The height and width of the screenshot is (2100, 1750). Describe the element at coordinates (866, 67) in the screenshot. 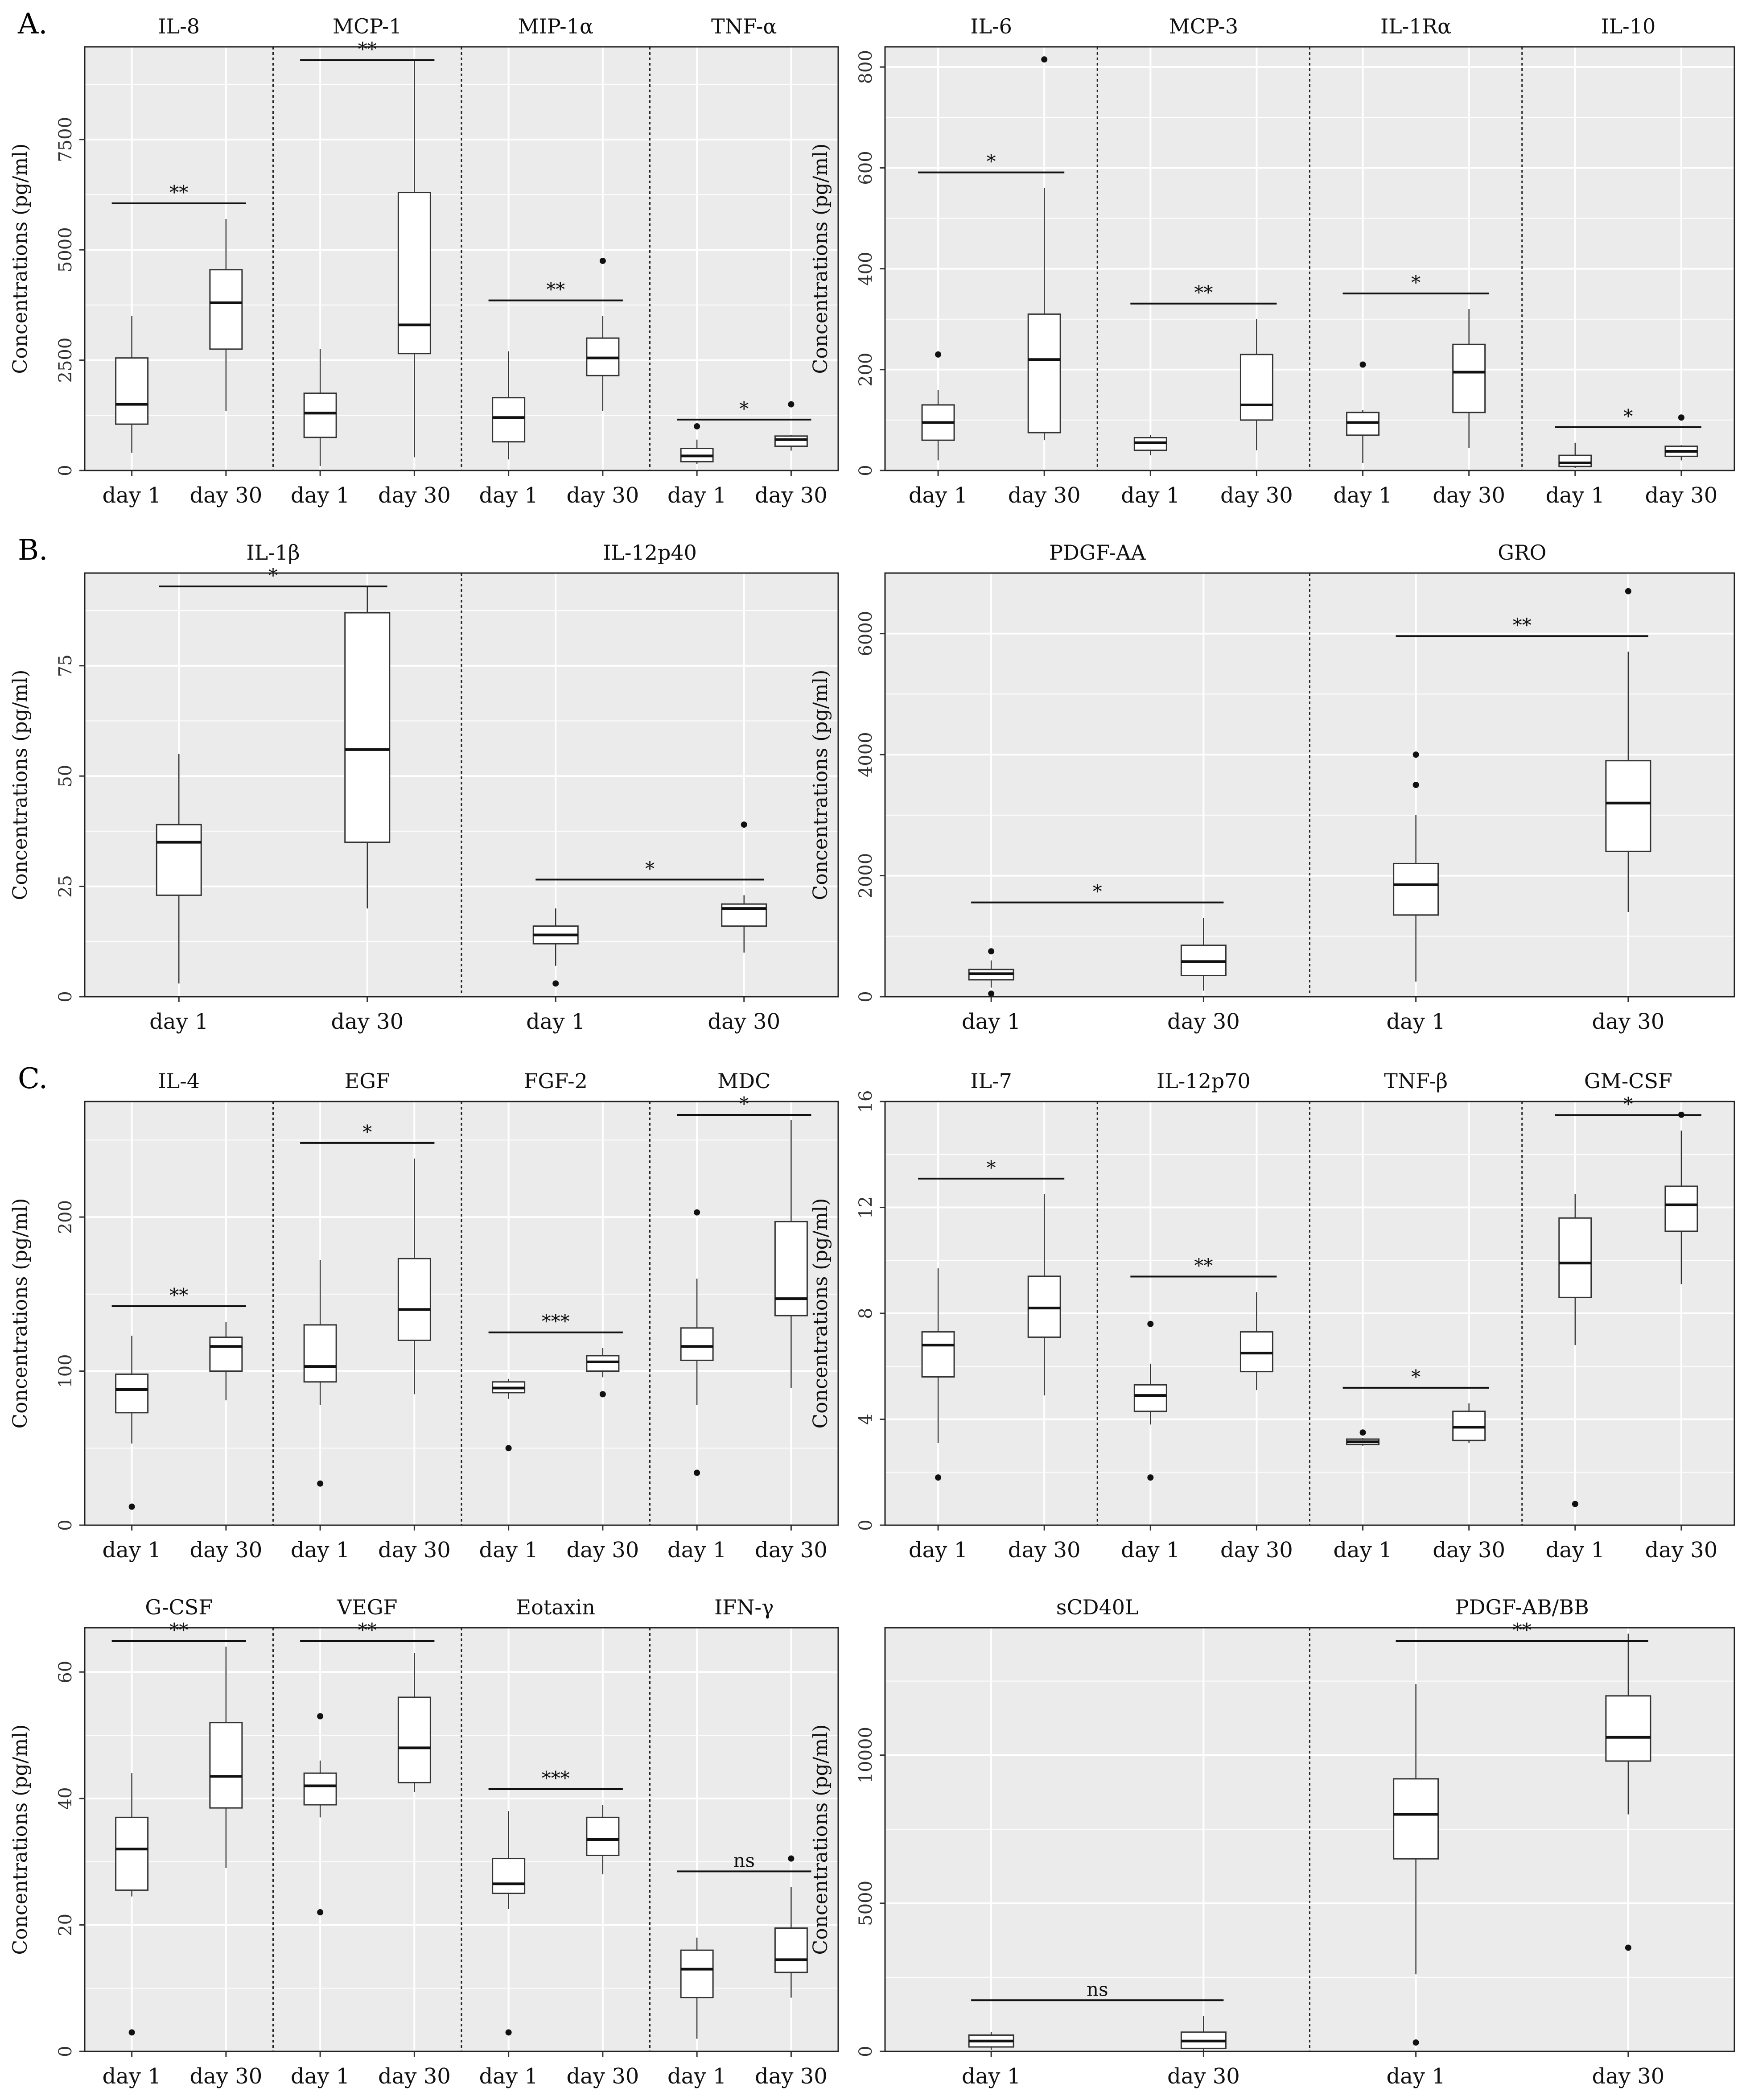

I see `y-tick-label: 800` at that location.